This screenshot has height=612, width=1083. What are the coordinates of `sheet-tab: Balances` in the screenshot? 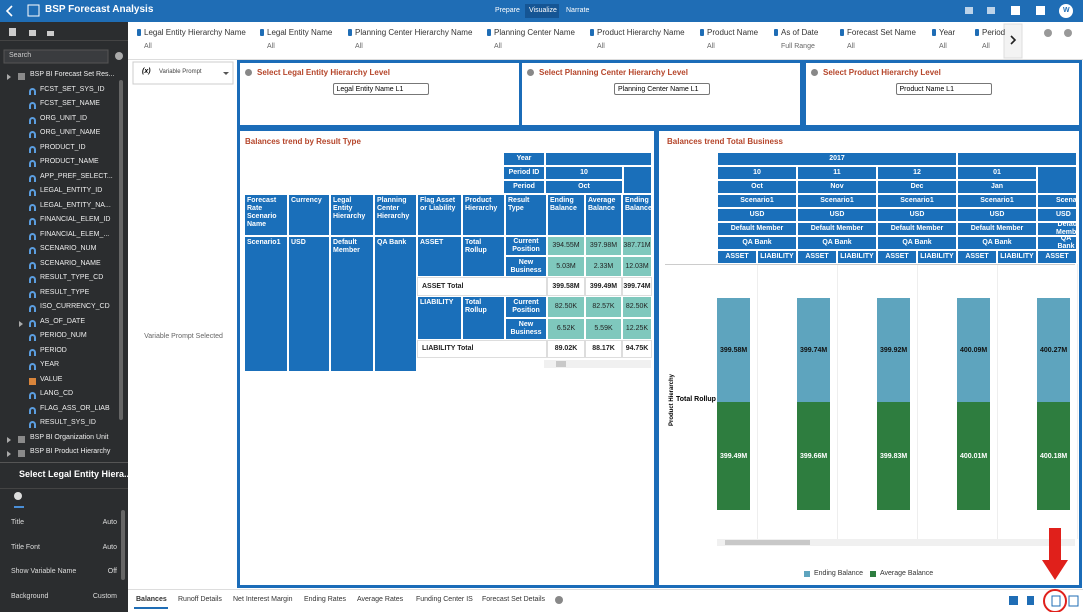 It's located at (151, 599).